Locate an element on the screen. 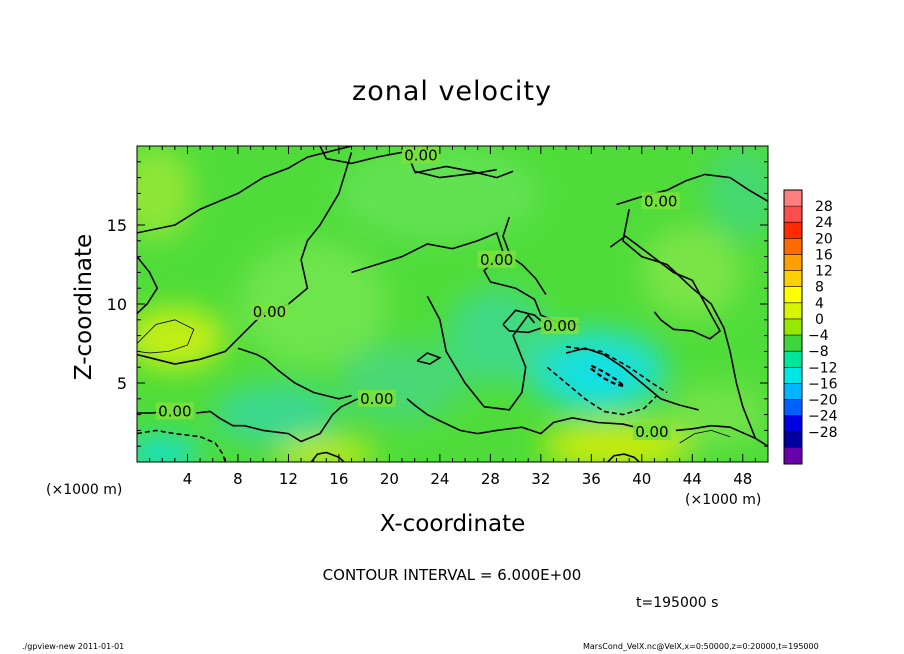 This screenshot has height=654, width=904. x-tick-label: 40 is located at coordinates (641, 479).